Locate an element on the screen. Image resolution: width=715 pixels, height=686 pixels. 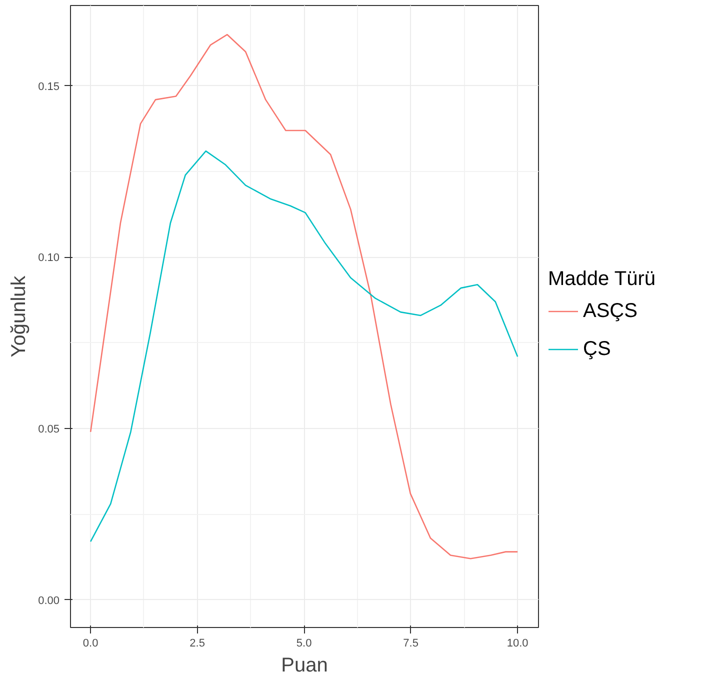
legend-label: ASÇS is located at coordinates (610, 311).